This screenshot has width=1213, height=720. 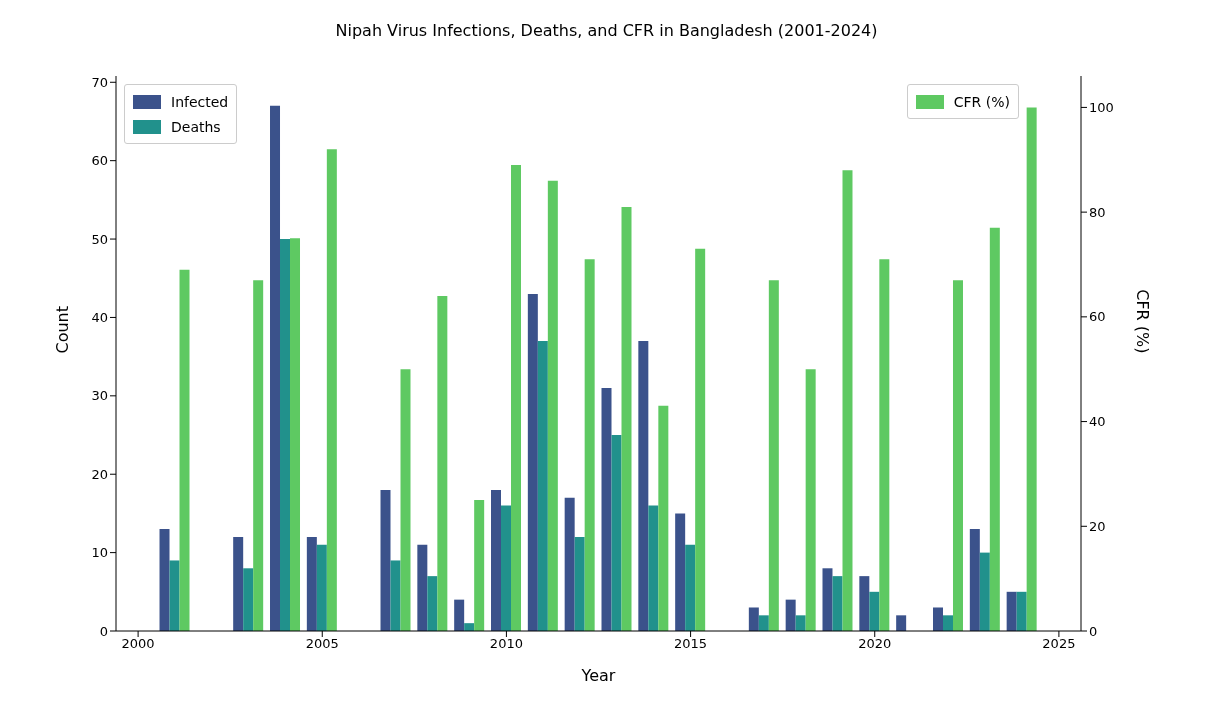 What do you see at coordinates (1097, 212) in the screenshot?
I see `y2-tick-label: 80` at bounding box center [1097, 212].